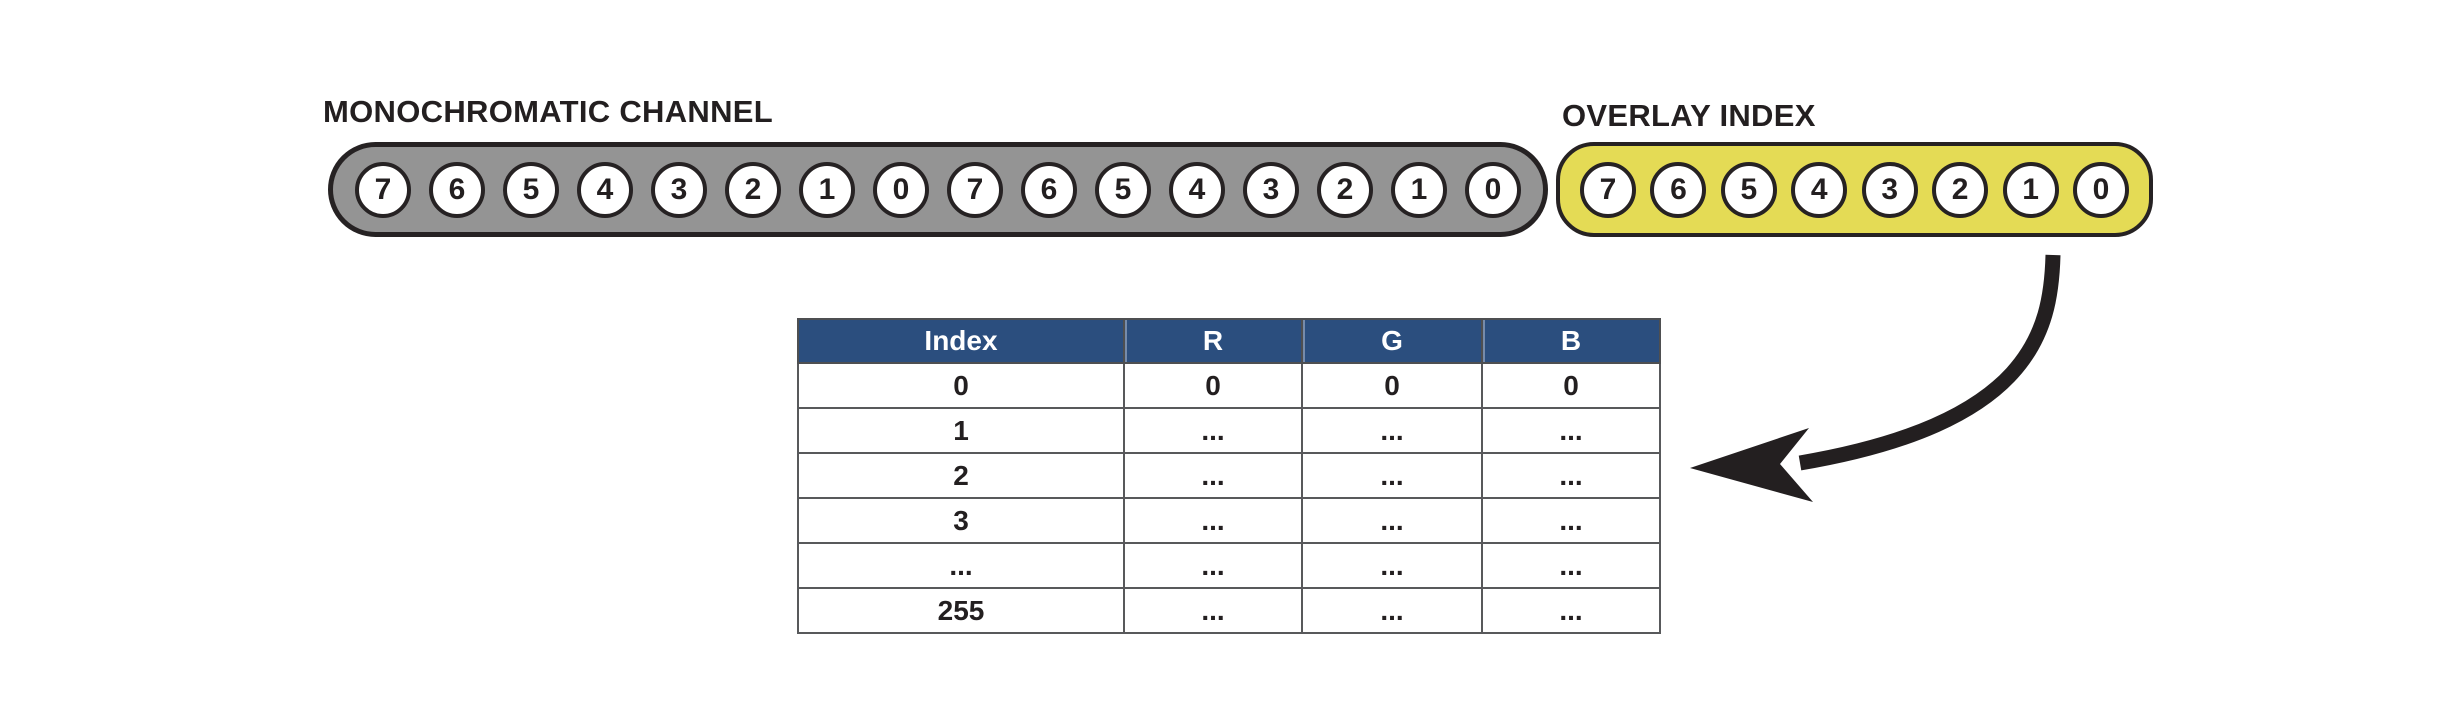  I want to click on curved-arrow-head-icon, so click(1751, 465).